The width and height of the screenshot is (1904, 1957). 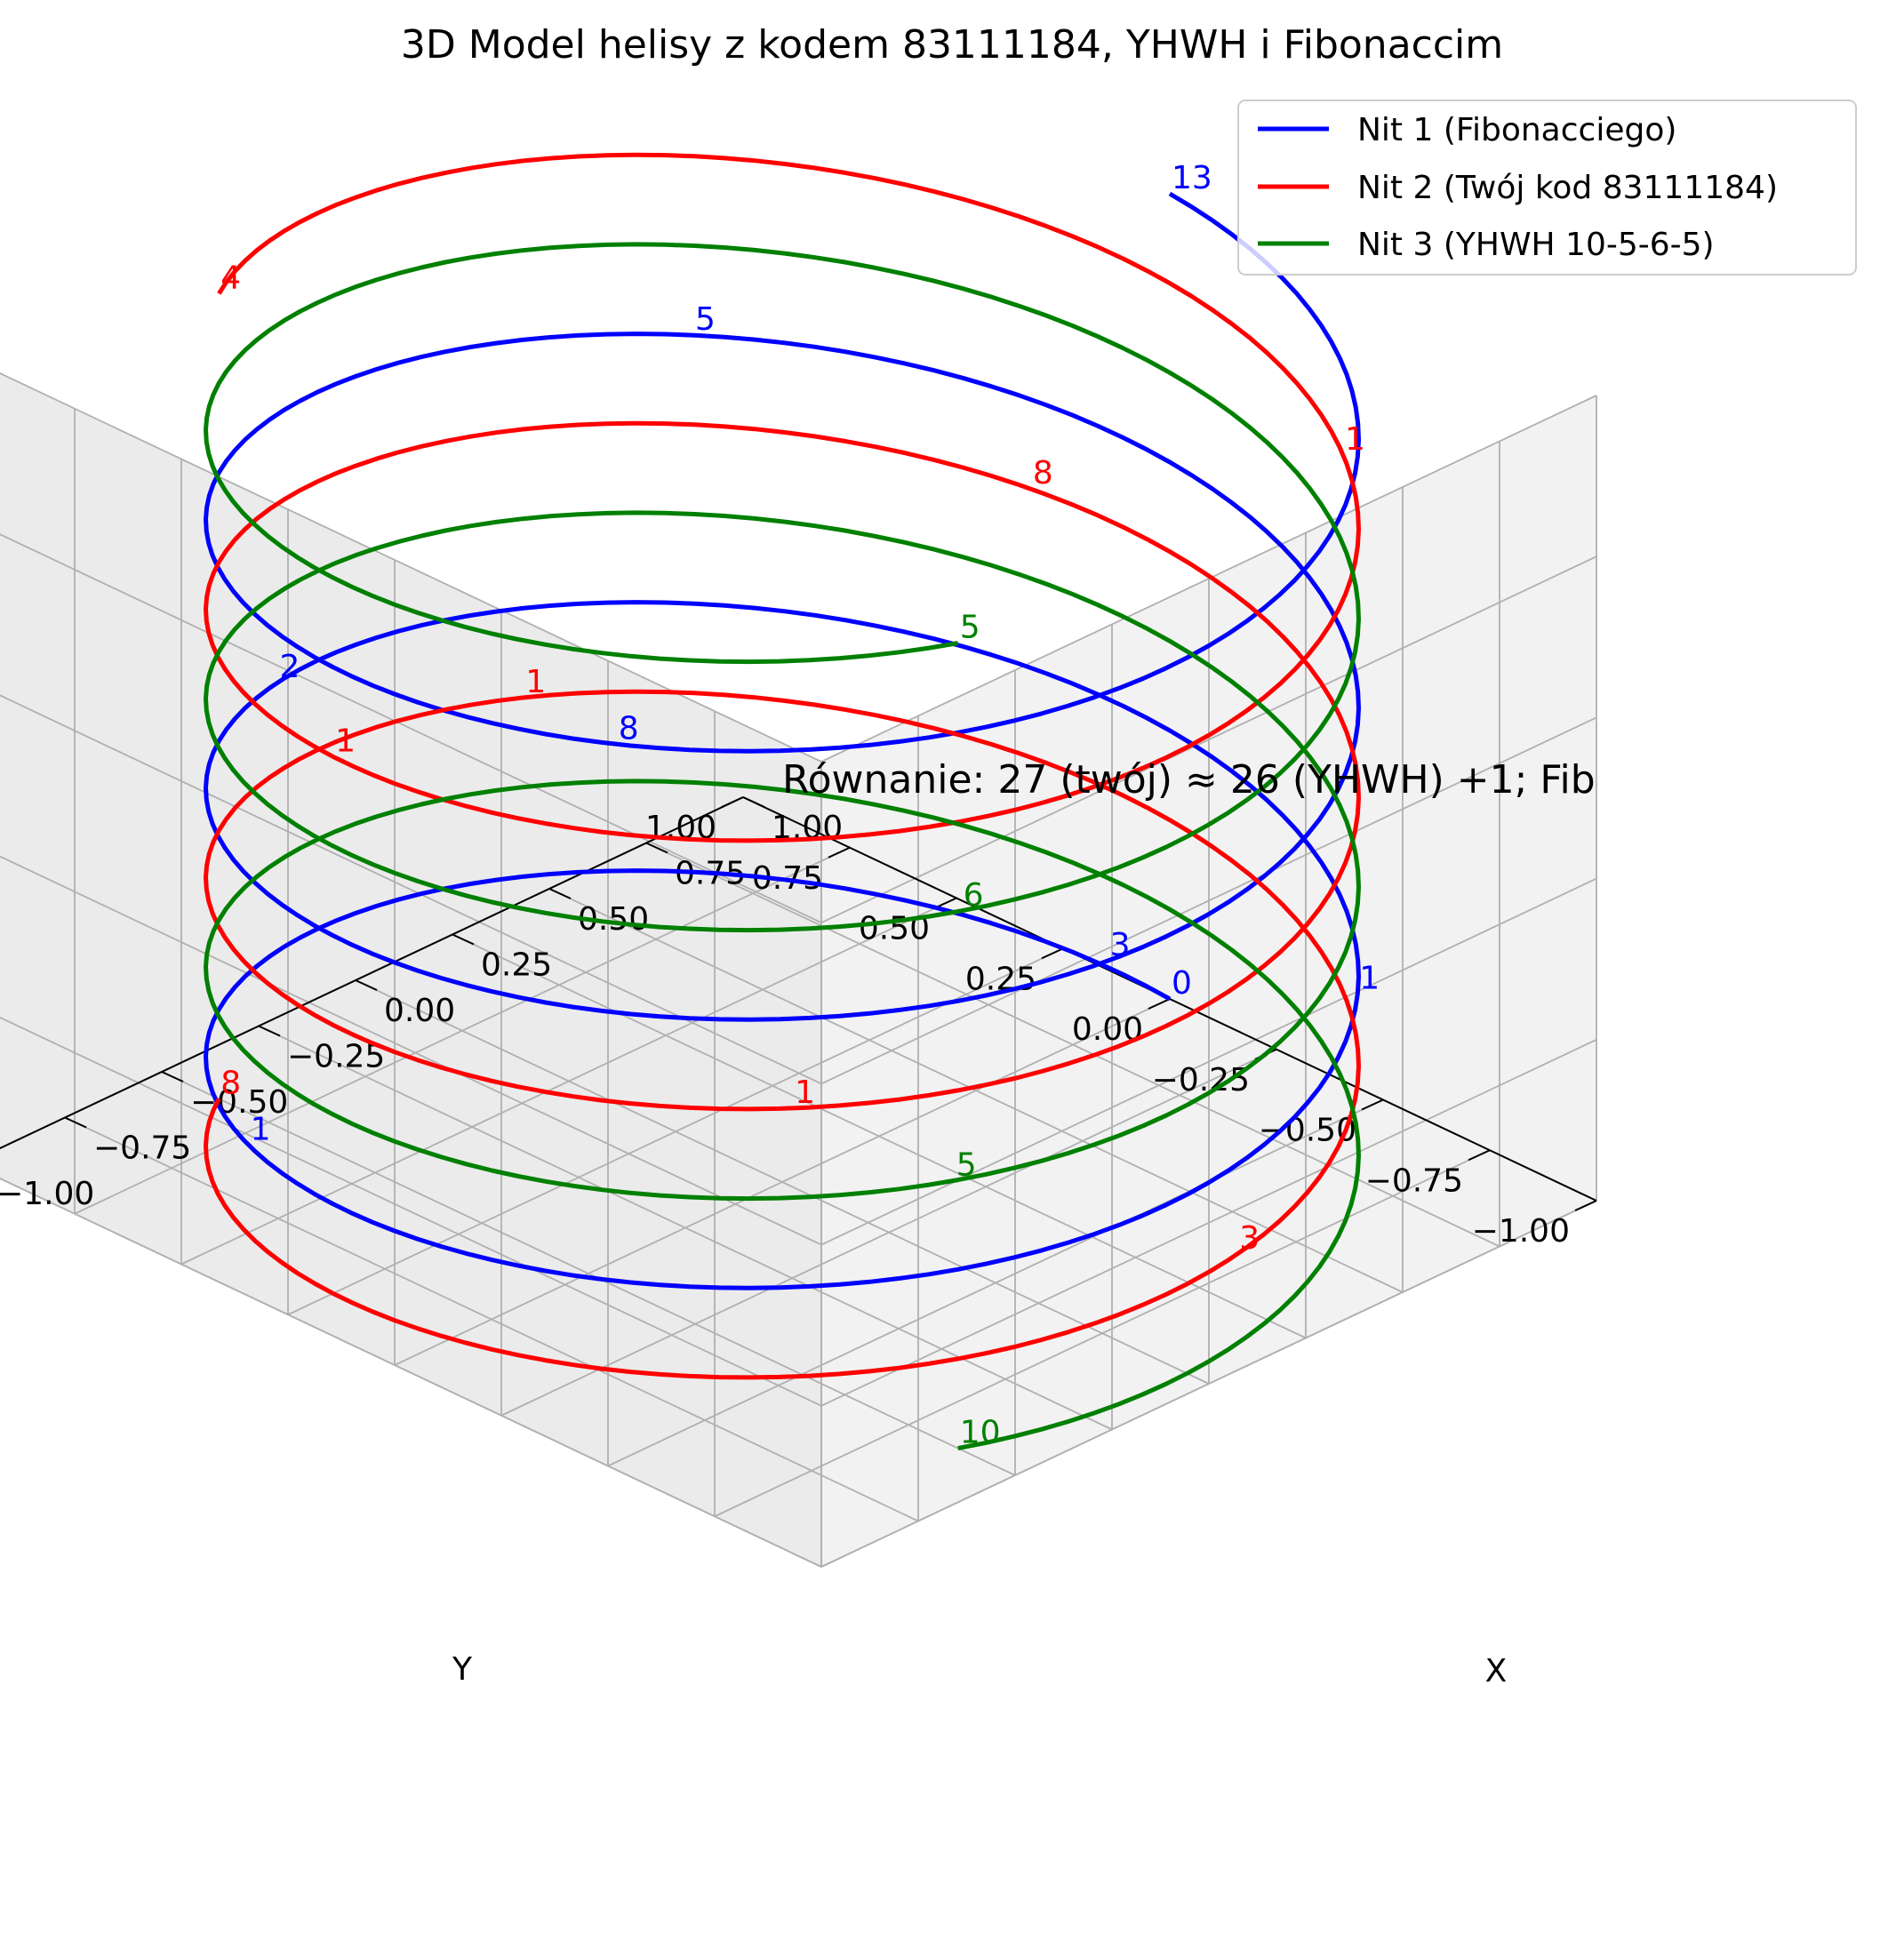 What do you see at coordinates (419, 1011) in the screenshot?
I see `x-tick-label: 0.00` at bounding box center [419, 1011].